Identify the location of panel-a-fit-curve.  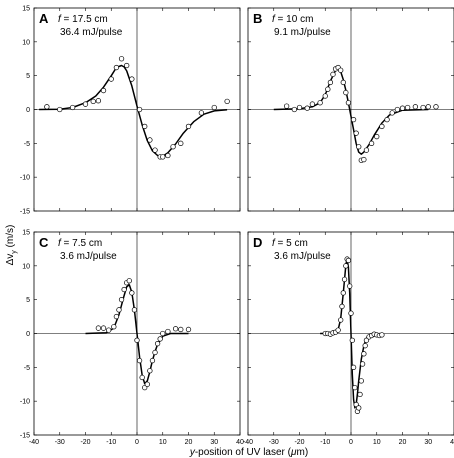
(133, 110).